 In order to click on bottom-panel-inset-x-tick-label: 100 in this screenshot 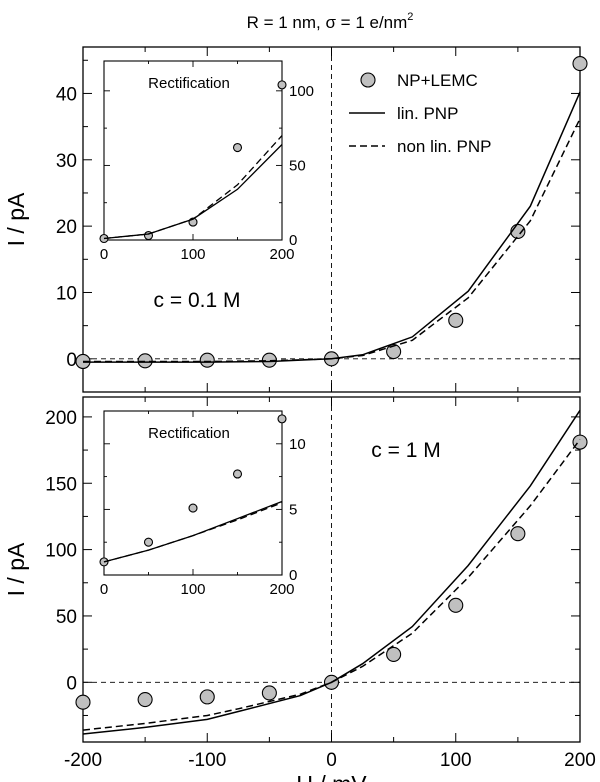, I will do `click(192, 589)`.